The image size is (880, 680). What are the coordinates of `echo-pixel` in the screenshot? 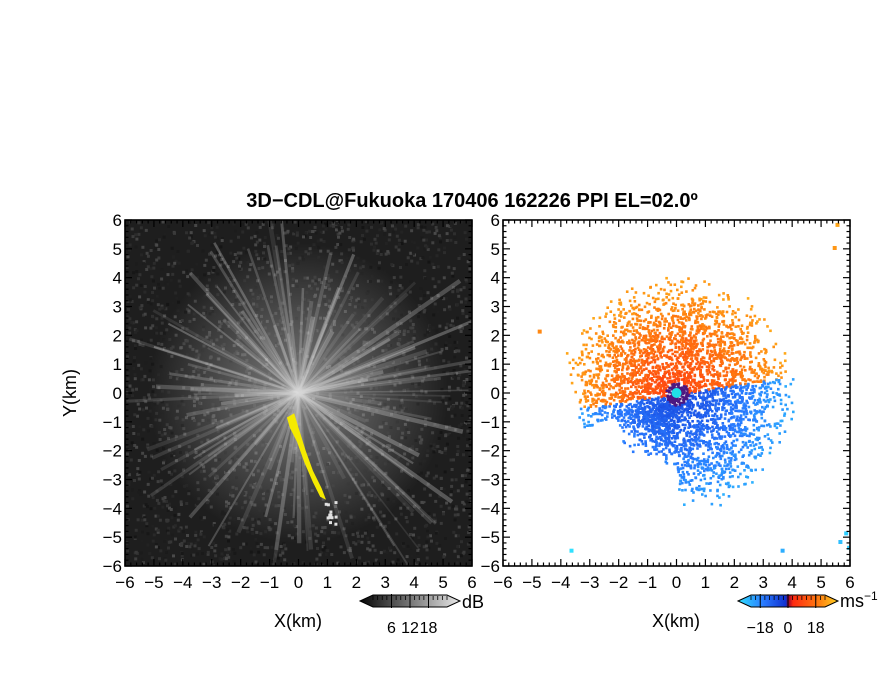 It's located at (326, 504).